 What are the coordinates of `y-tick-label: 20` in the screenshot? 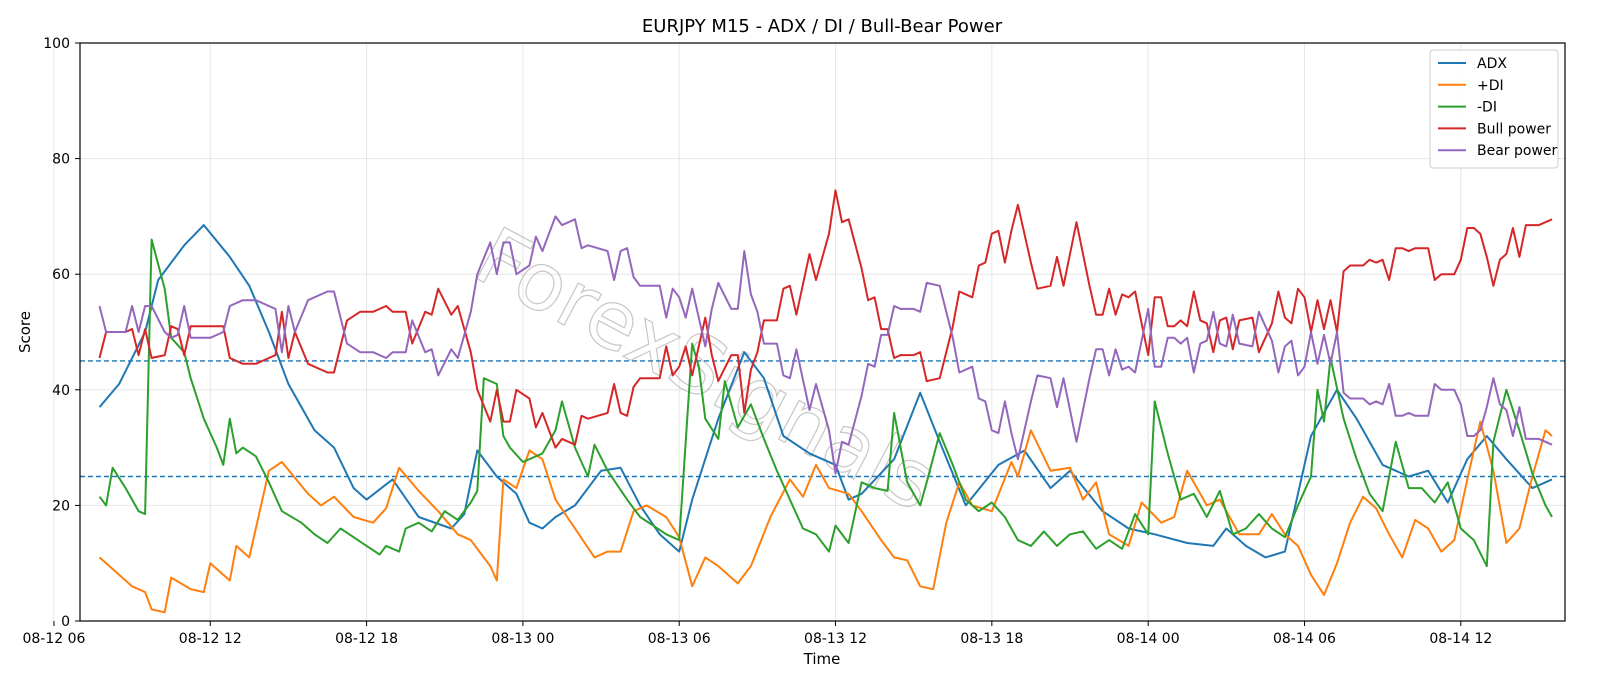 It's located at (61, 506).